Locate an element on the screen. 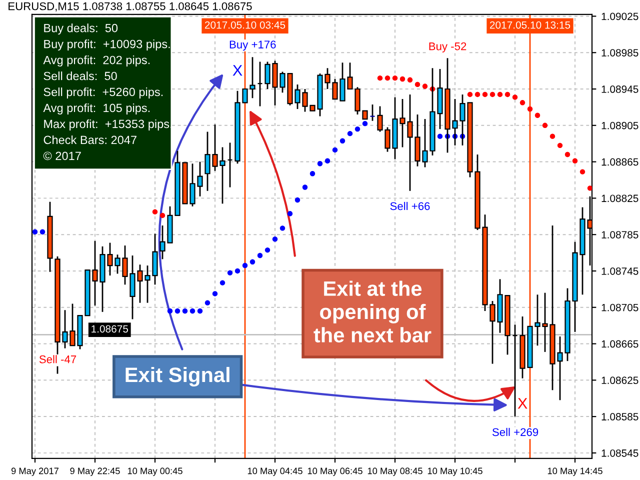 The image size is (640, 480). y-tick-label: 1.08985 is located at coordinates (620, 52).